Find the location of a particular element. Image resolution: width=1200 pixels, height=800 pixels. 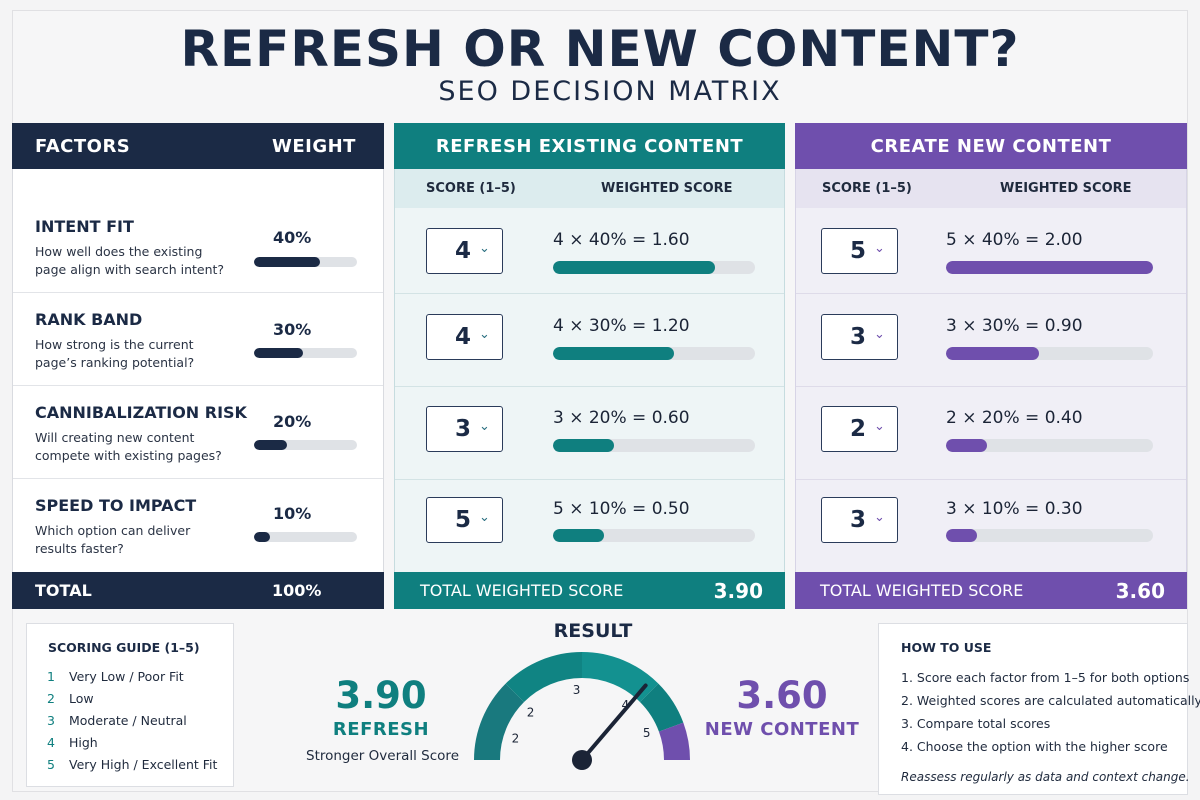

refresh-score-select: 3 ⌄ is located at coordinates (464, 429).